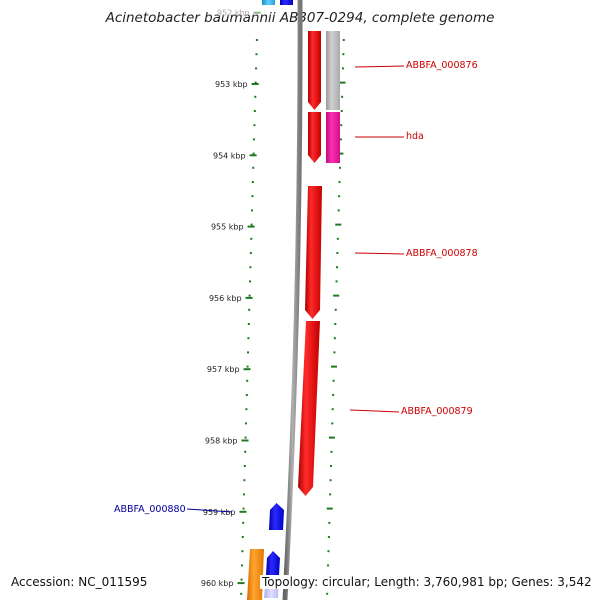  I want to click on gene-label-ABBFA-000879: ABBFA_000879, so click(437, 411).